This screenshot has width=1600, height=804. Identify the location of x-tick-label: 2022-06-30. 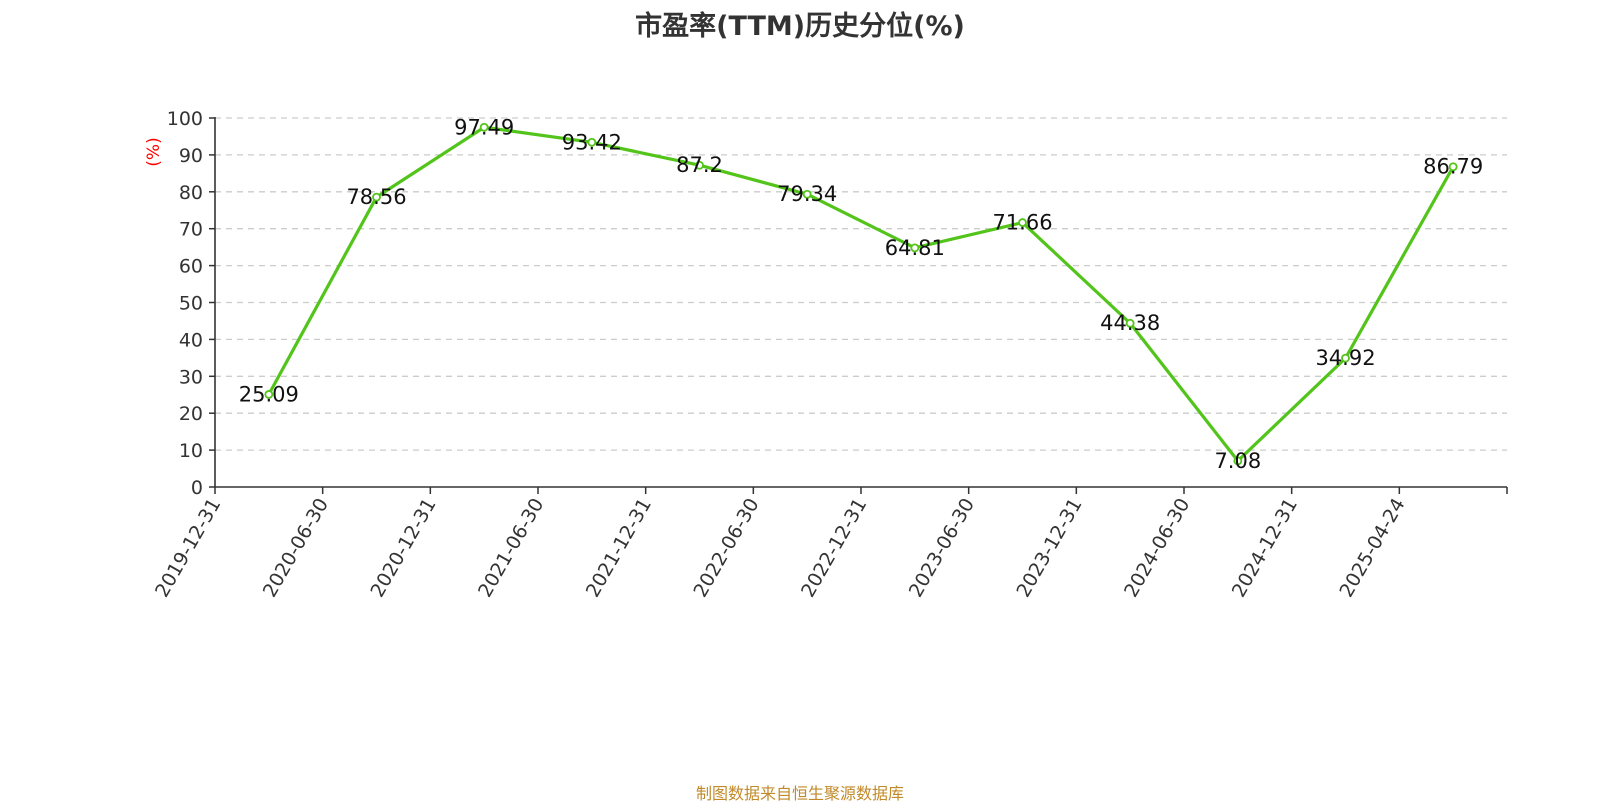
(726, 548).